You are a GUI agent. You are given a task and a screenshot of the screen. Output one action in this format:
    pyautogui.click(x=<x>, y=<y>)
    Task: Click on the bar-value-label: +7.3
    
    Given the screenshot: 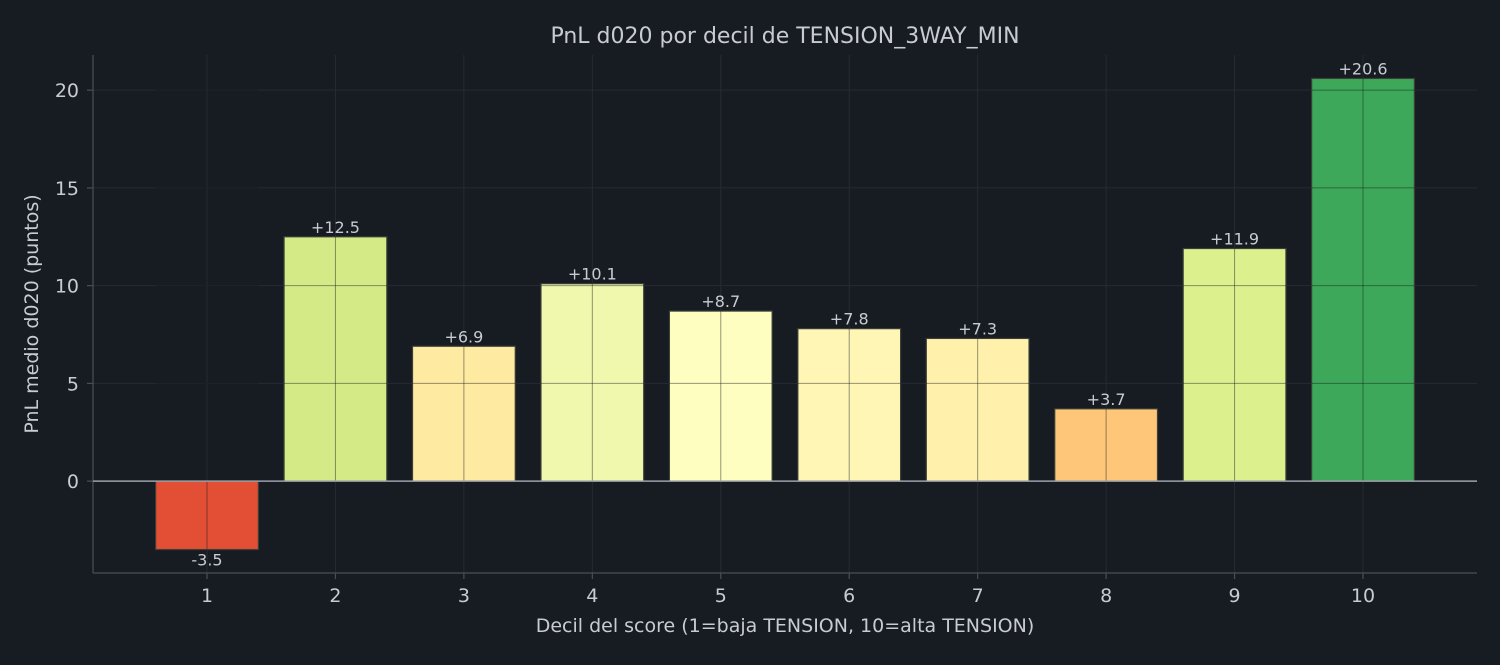 What is the action you would take?
    pyautogui.click(x=977, y=328)
    